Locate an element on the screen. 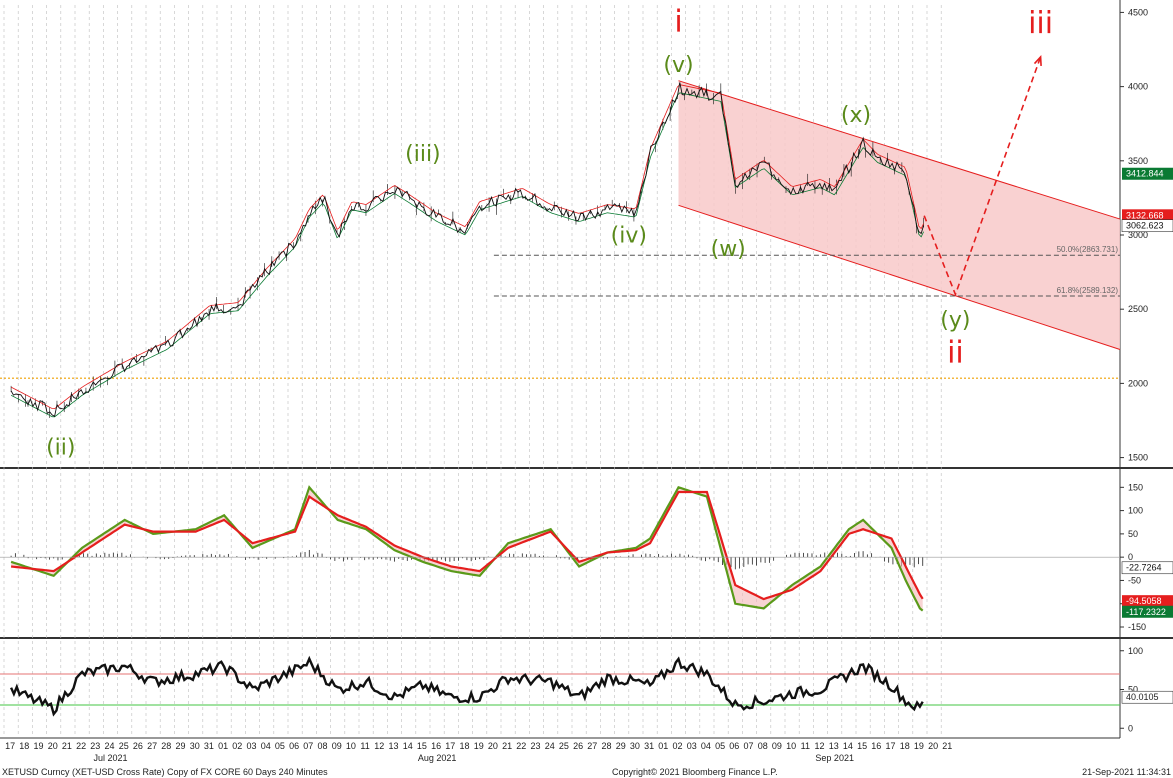  oscillator-tick-label: 50 is located at coordinates (1133, 534).